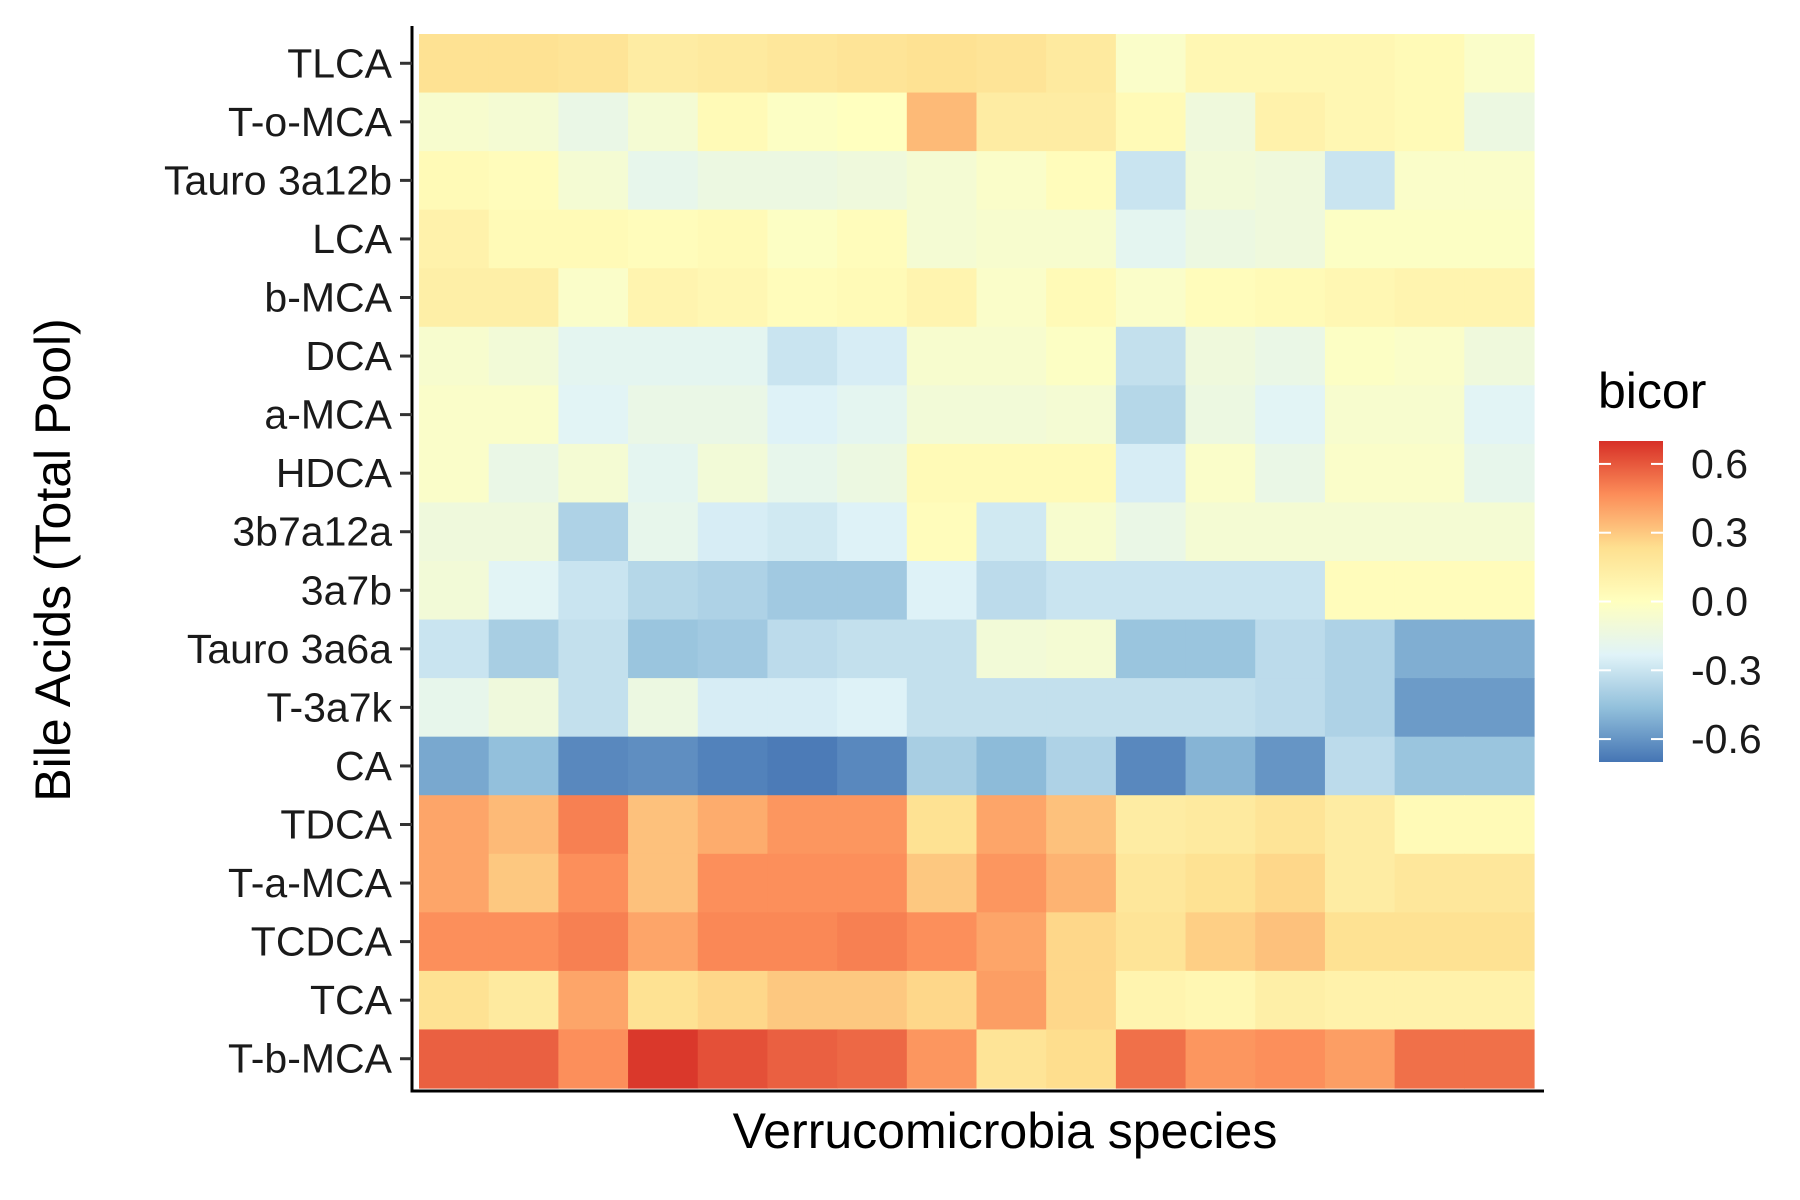 The width and height of the screenshot is (1800, 1200). I want to click on colorbar-tick-label: 0.0, so click(1719, 602).